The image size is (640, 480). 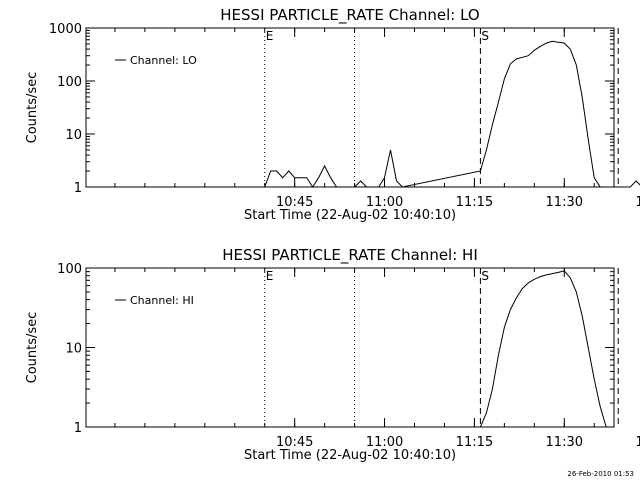 I want to click on legend-label: Channel: LO, so click(x=163, y=60).